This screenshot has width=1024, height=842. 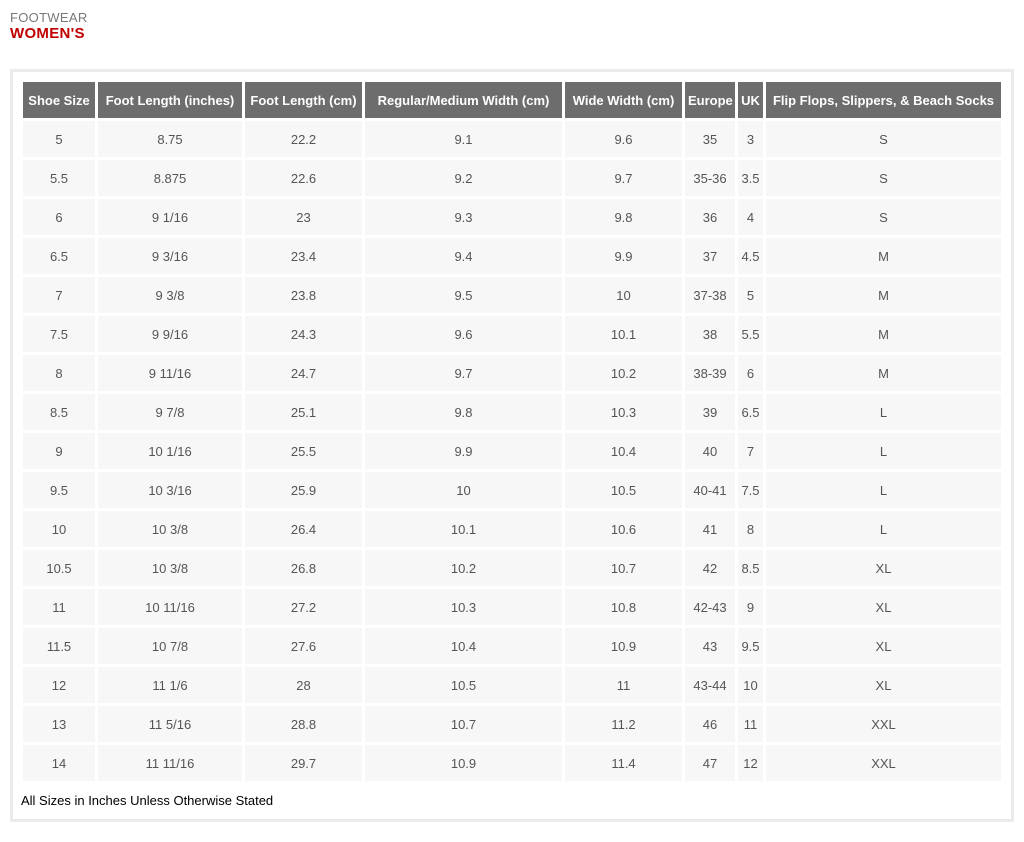 I want to click on table-row: 13 11 5/16 28.8 10.7 11.2 46 11 XXL, so click(x=512, y=724).